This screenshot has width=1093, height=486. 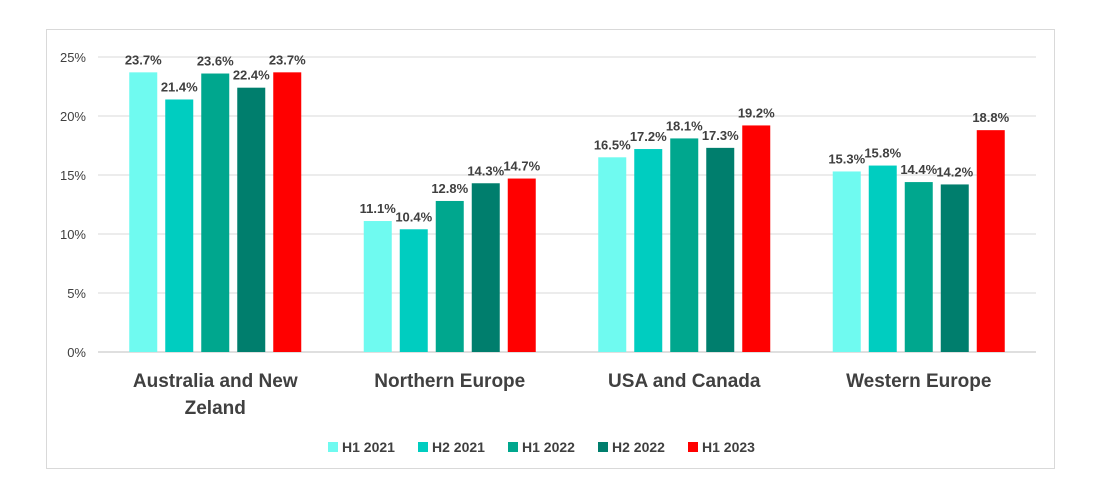 What do you see at coordinates (846, 158) in the screenshot?
I see `data-label: 15.3%` at bounding box center [846, 158].